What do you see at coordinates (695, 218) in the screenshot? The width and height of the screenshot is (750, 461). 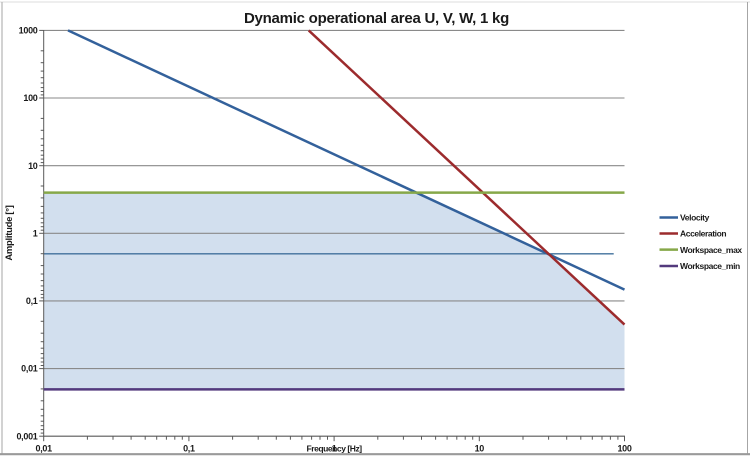 I see `svg-text: Velocity` at bounding box center [695, 218].